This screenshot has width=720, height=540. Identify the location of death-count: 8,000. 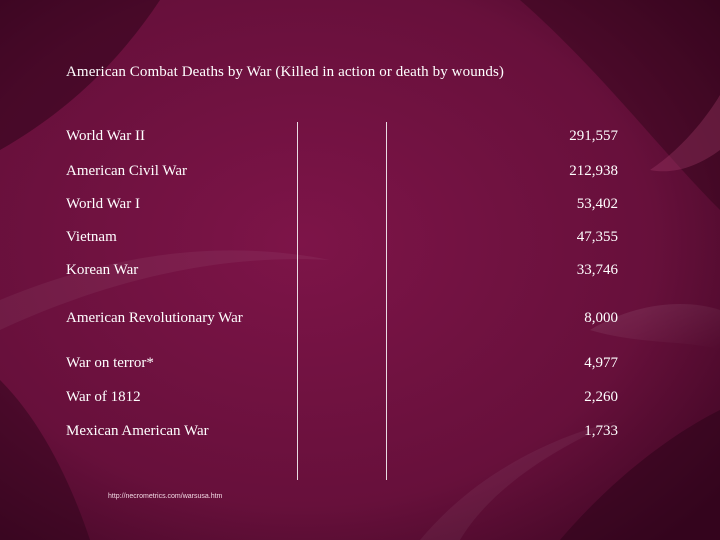
(601, 318).